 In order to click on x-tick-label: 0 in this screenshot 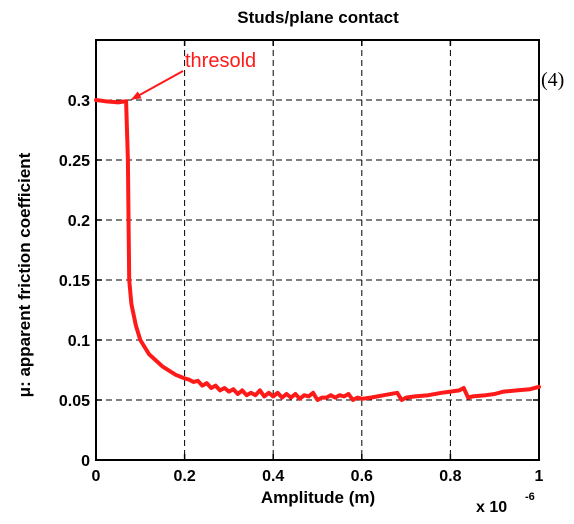, I will do `click(96, 476)`.